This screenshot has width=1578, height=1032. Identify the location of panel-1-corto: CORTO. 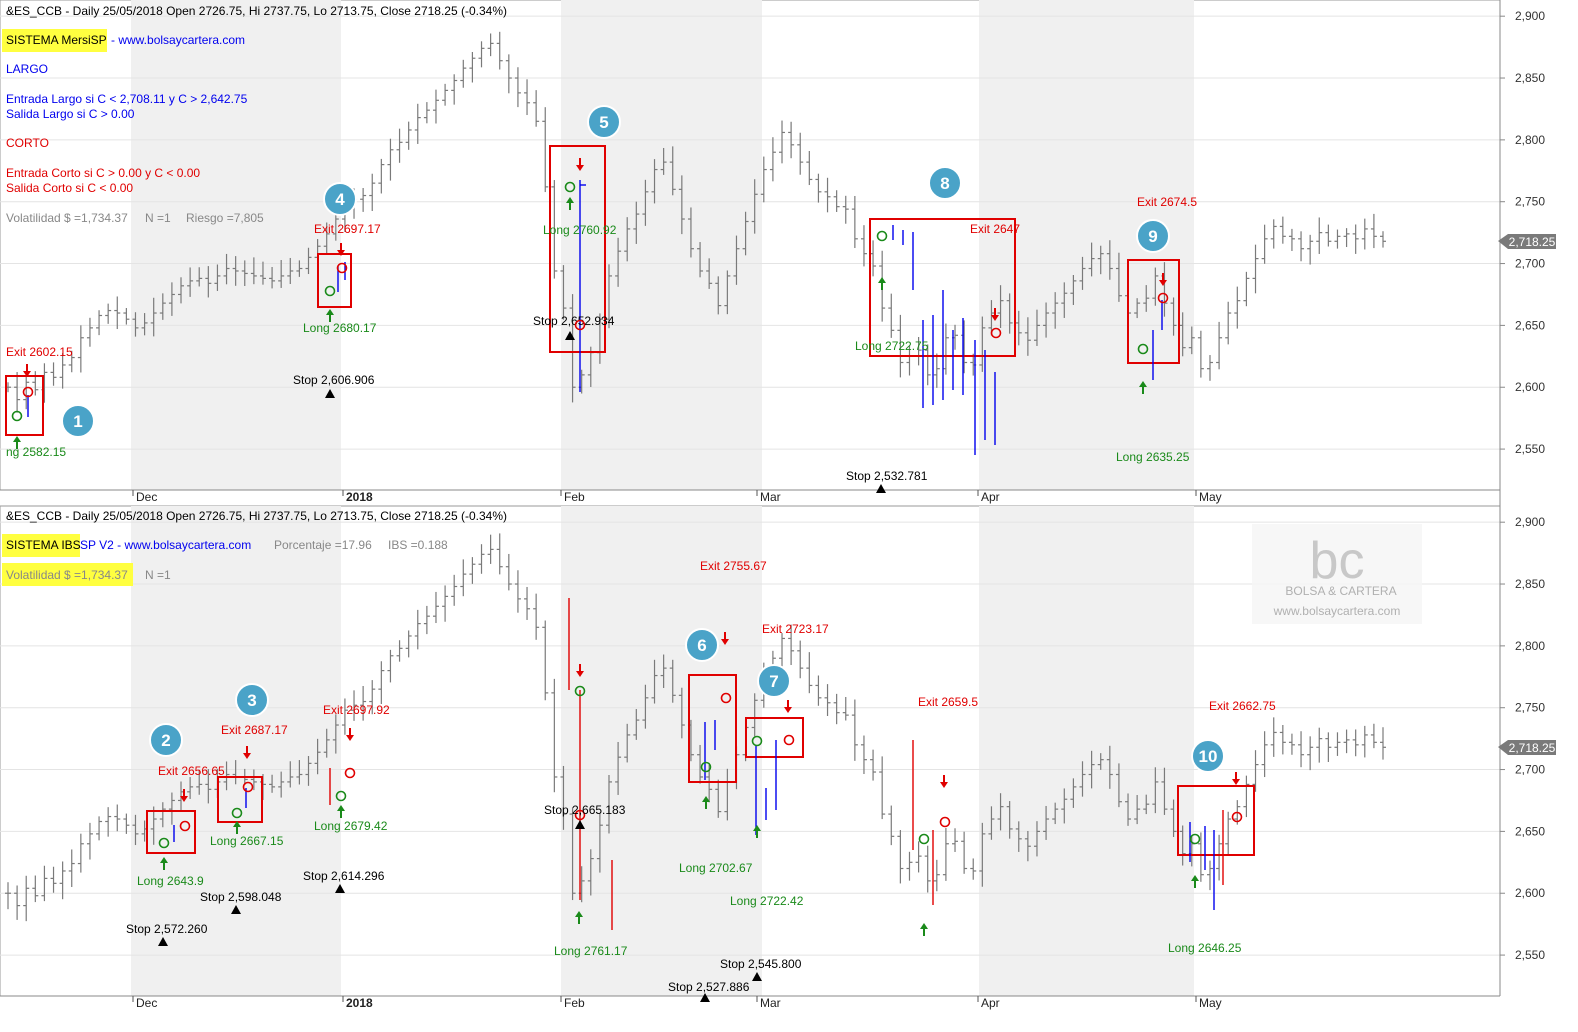
(27, 143).